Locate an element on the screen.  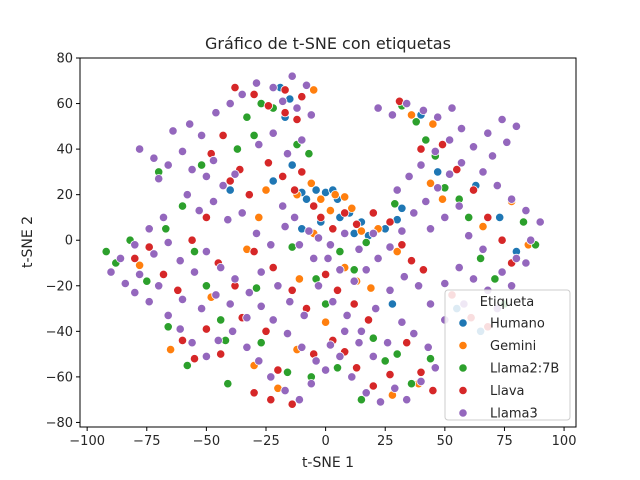
legend-label: Llava is located at coordinates (507, 391).